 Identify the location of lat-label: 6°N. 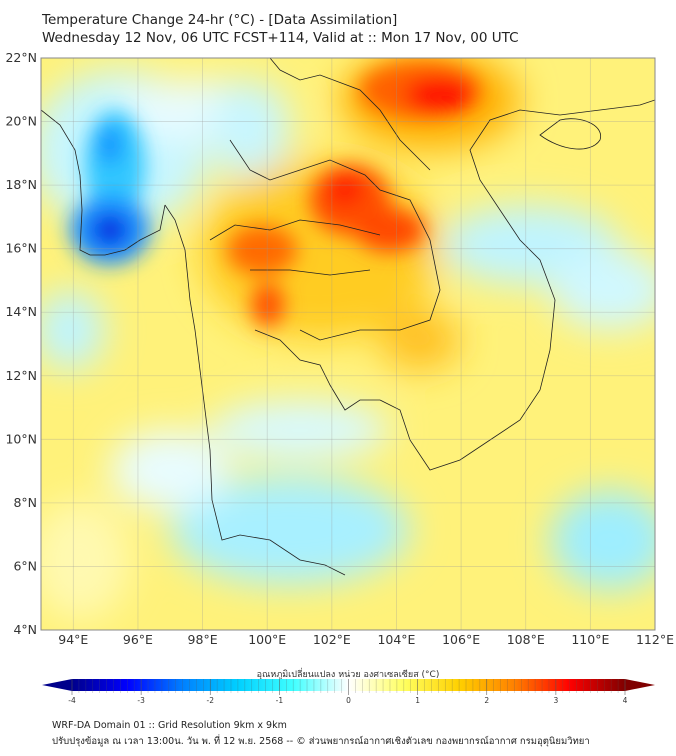
(25, 565).